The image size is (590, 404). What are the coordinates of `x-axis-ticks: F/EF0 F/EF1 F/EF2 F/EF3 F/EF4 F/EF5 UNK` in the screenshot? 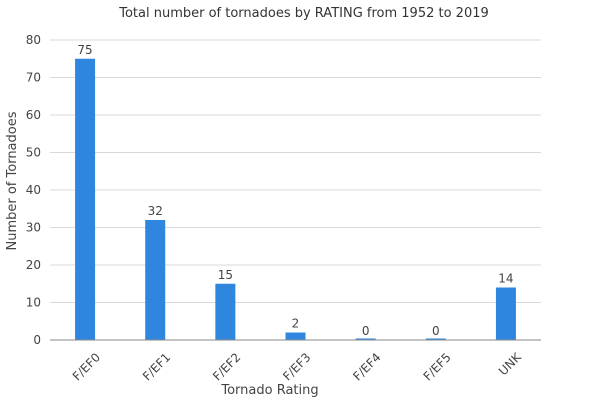 It's located at (297, 366).